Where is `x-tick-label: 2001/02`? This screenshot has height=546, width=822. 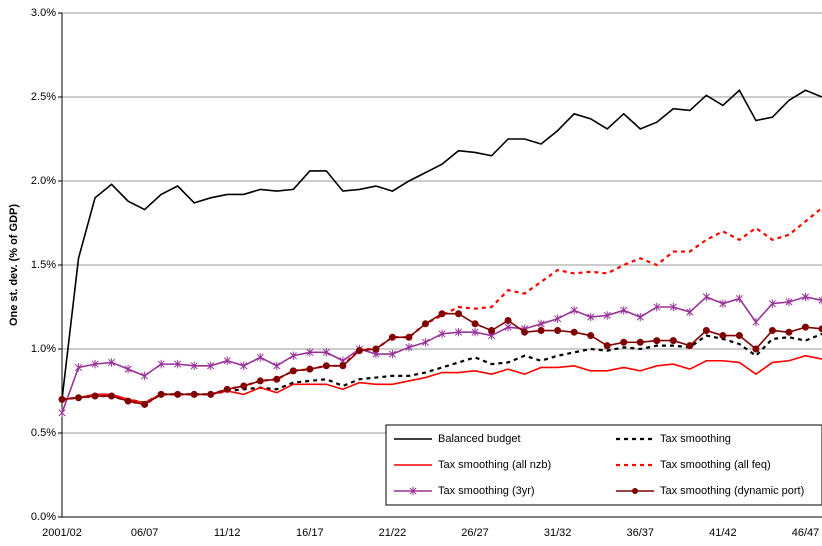
x-tick-label: 2001/02 is located at coordinates (62, 533).